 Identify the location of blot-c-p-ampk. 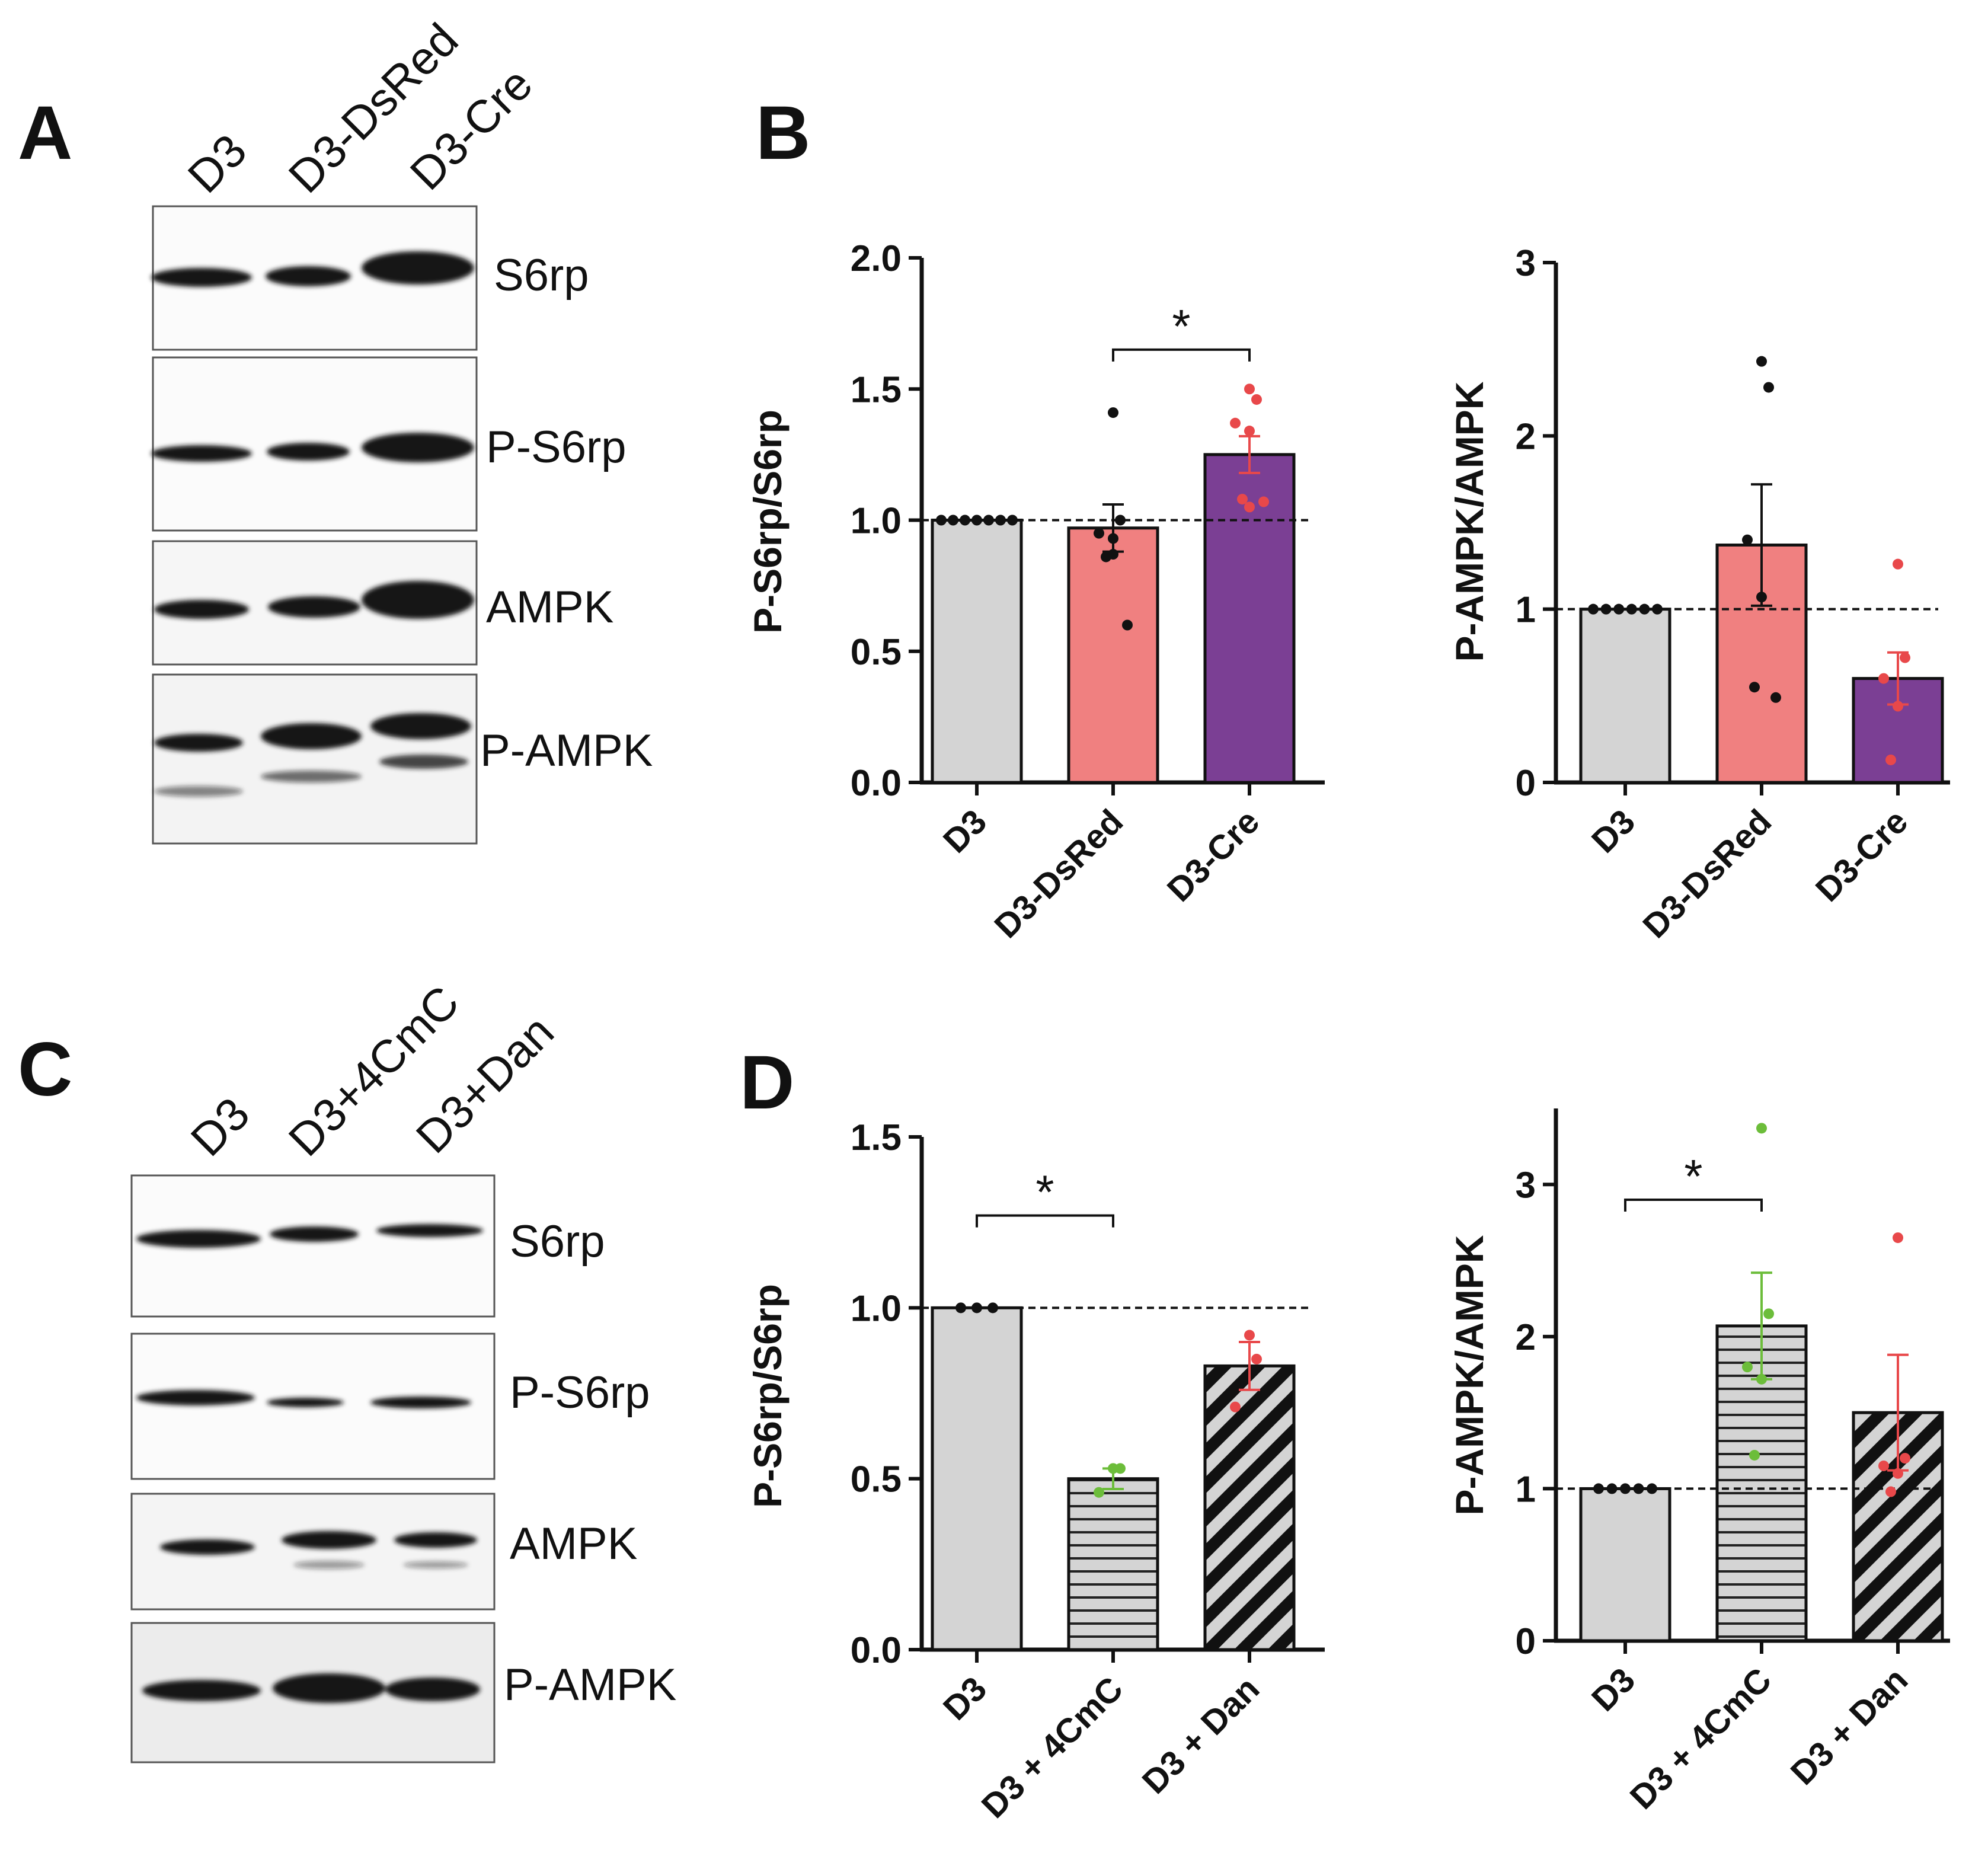
(313, 1692).